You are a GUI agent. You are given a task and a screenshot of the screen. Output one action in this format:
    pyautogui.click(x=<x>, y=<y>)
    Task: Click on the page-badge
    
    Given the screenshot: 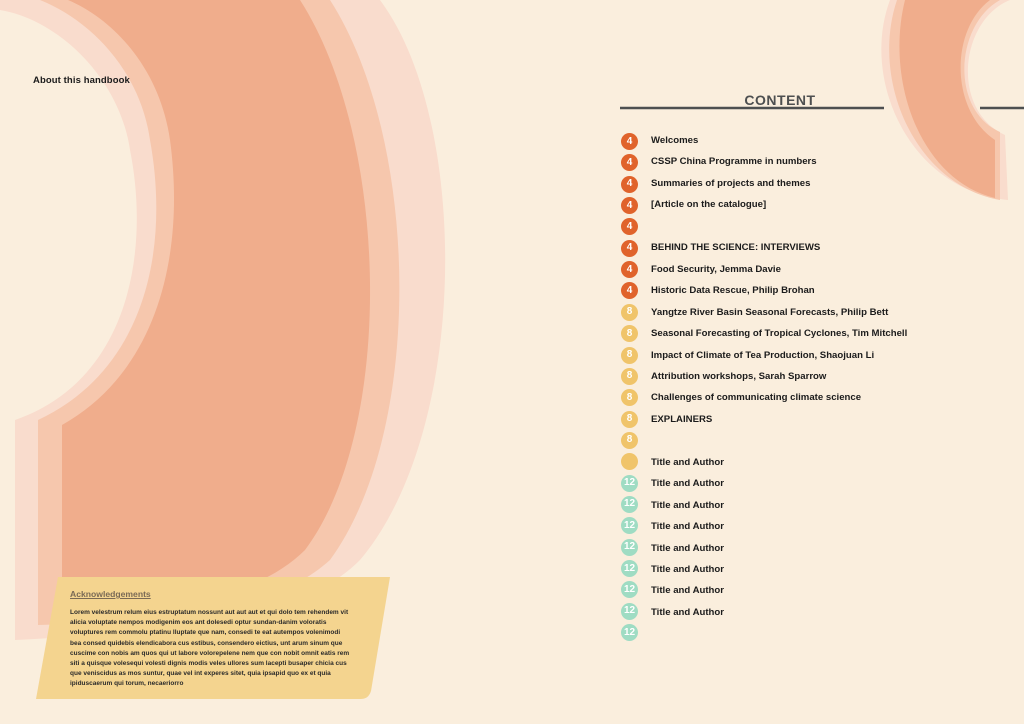 What is the action you would take?
    pyautogui.click(x=629, y=462)
    